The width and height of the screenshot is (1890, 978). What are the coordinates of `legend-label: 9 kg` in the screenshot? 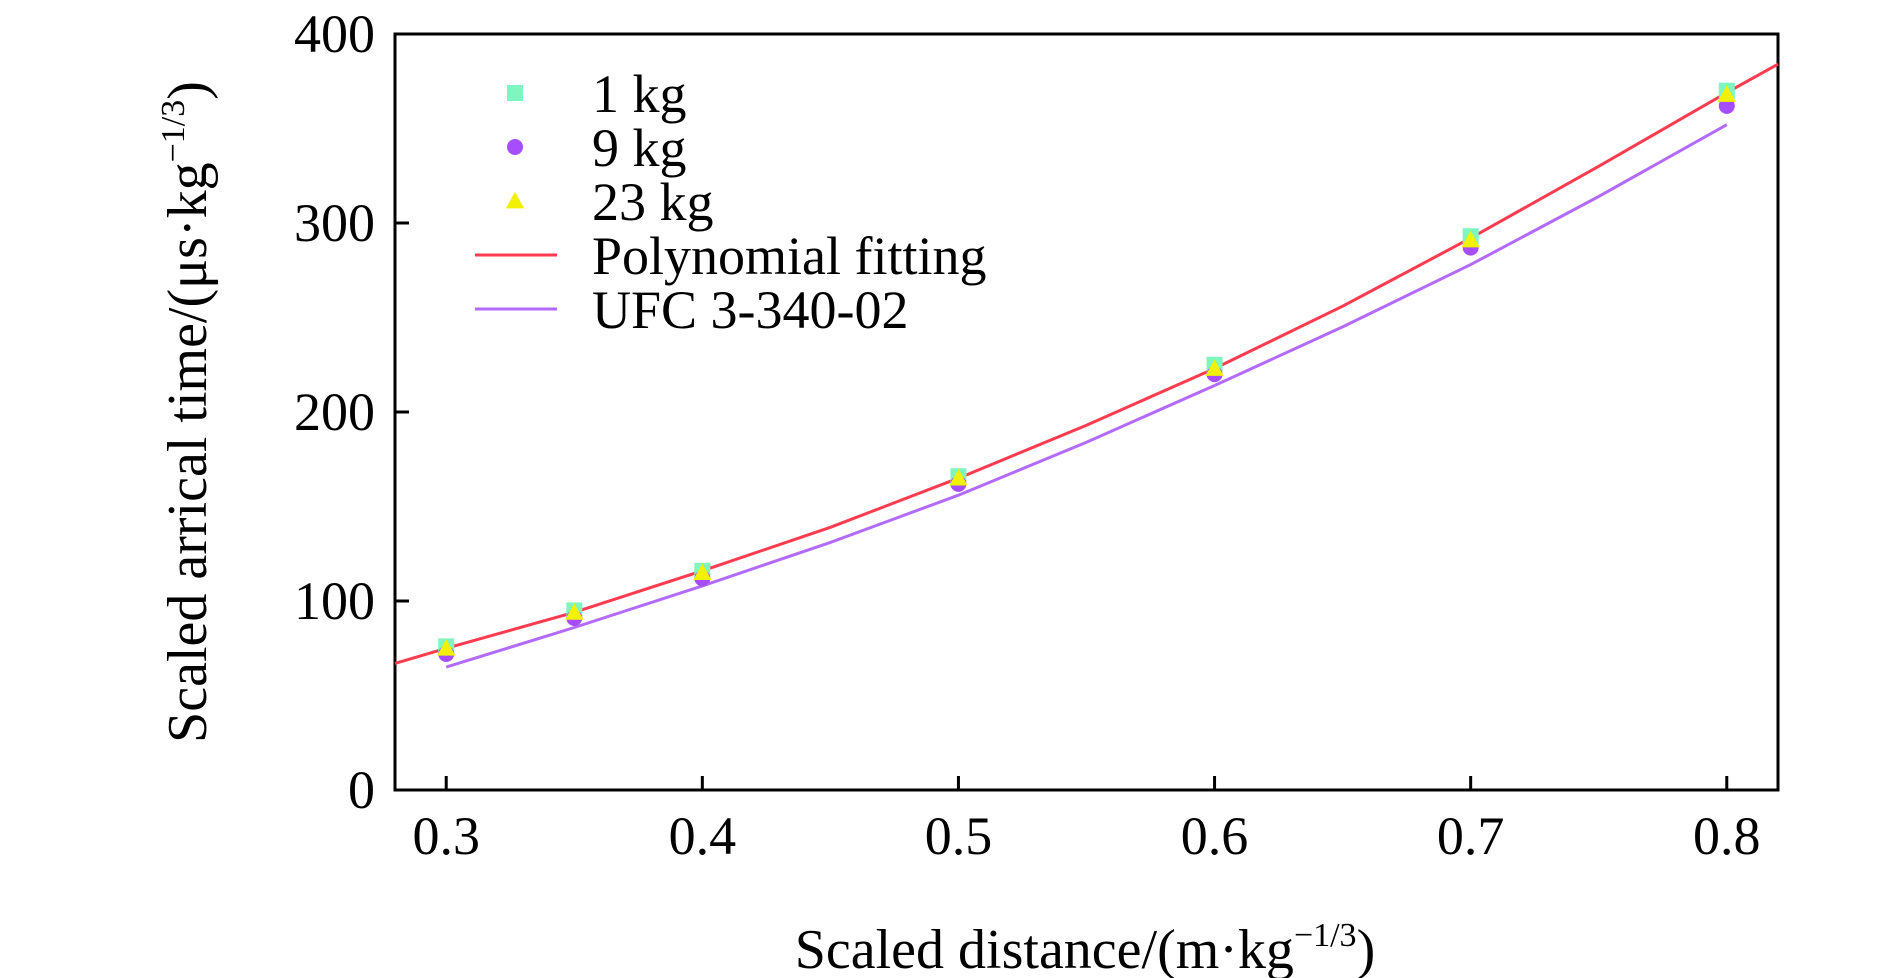 It's located at (639, 148).